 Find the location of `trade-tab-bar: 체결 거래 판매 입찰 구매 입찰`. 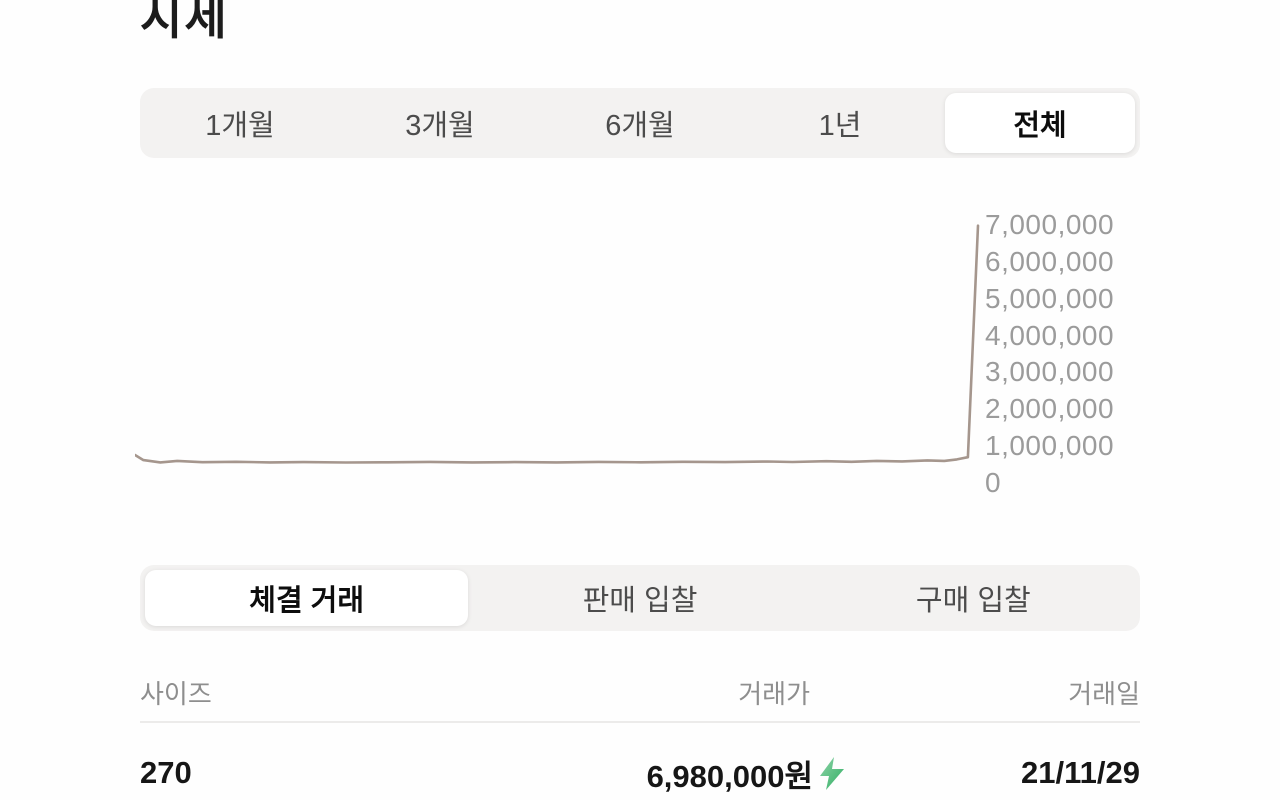

trade-tab-bar: 체결 거래 판매 입찰 구매 입찰 is located at coordinates (640, 598).